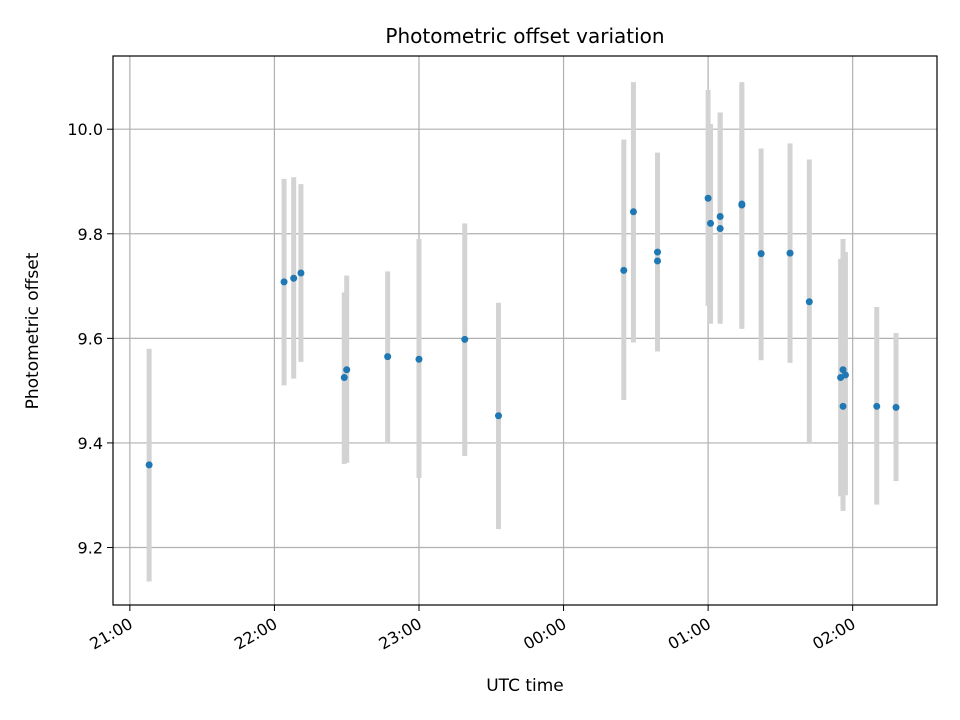 The width and height of the screenshot is (960, 720). I want to click on chart-title: Photometric offset variation, so click(524, 36).